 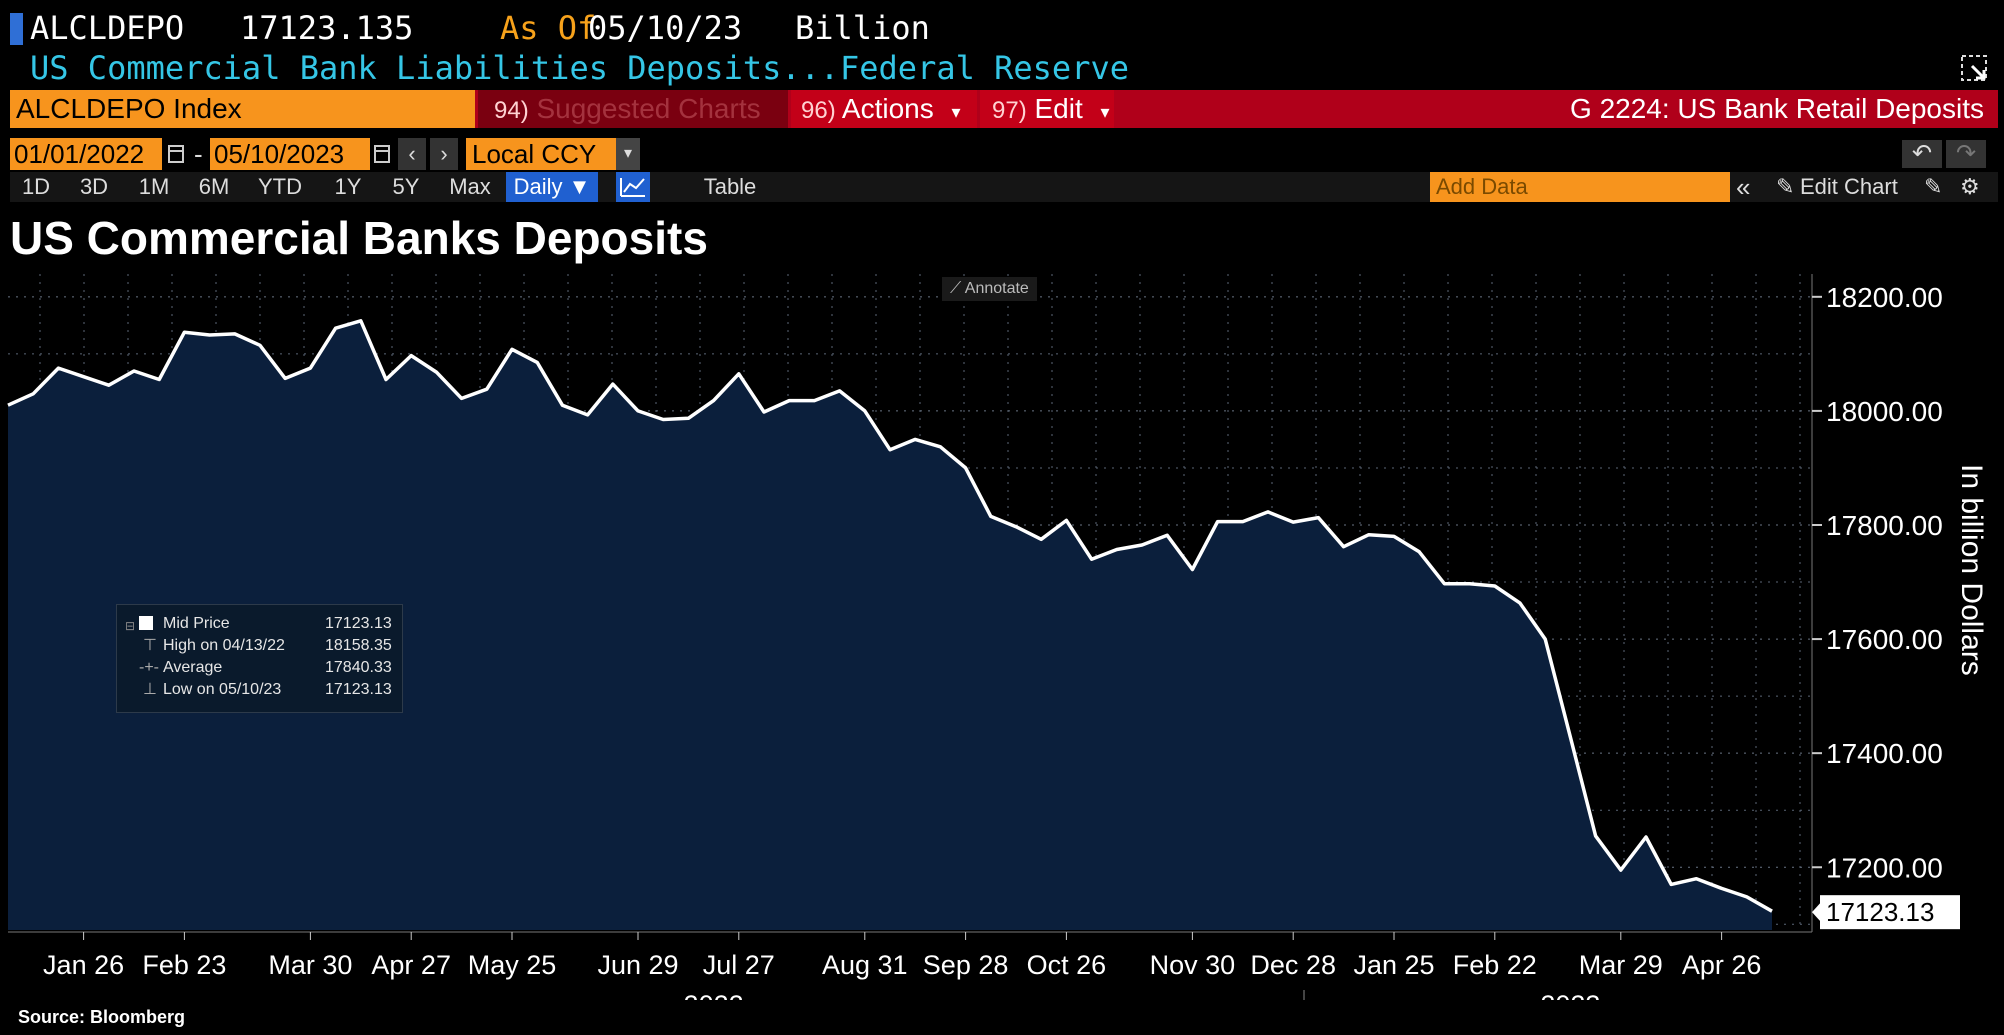 What do you see at coordinates (1966, 154) in the screenshot?
I see `redo-icon: ↷` at bounding box center [1966, 154].